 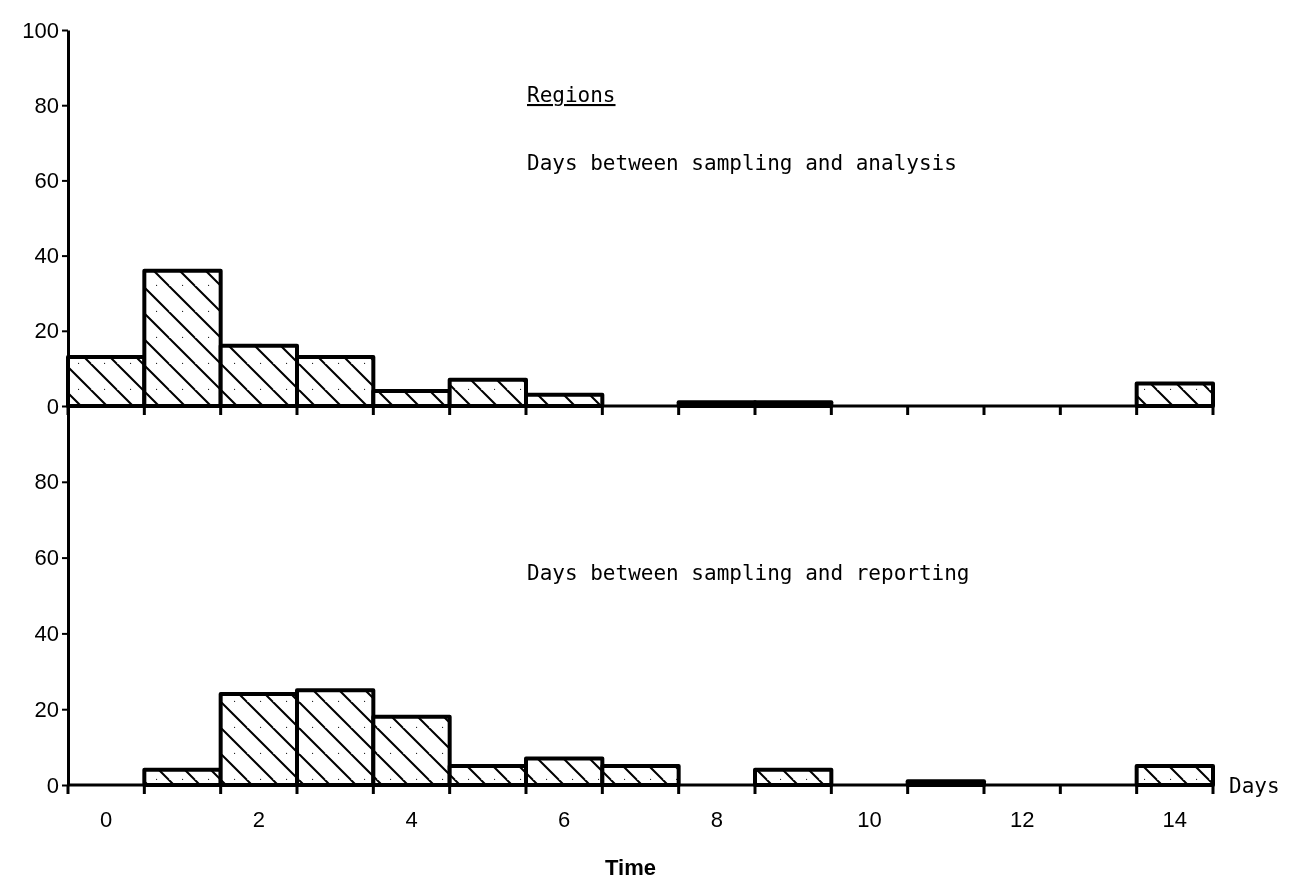 What do you see at coordinates (571, 95) in the screenshot?
I see `annotation: Regions` at bounding box center [571, 95].